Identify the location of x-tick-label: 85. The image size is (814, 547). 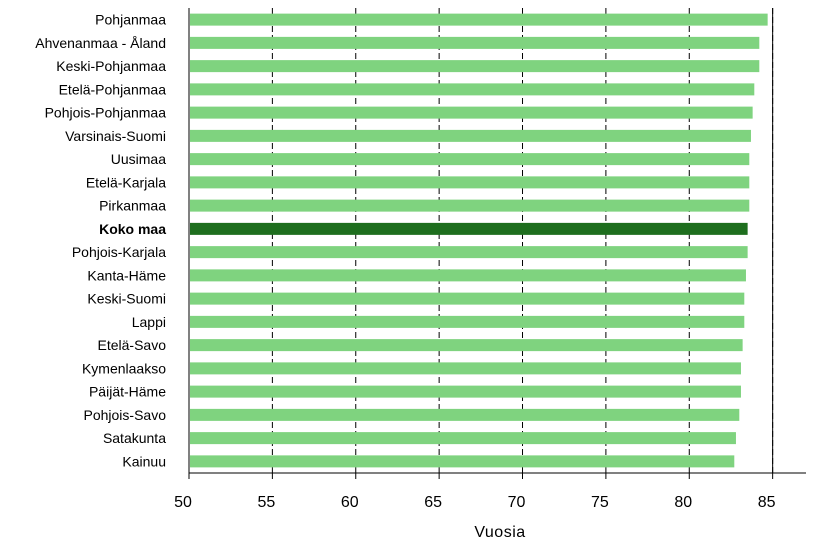
(767, 502).